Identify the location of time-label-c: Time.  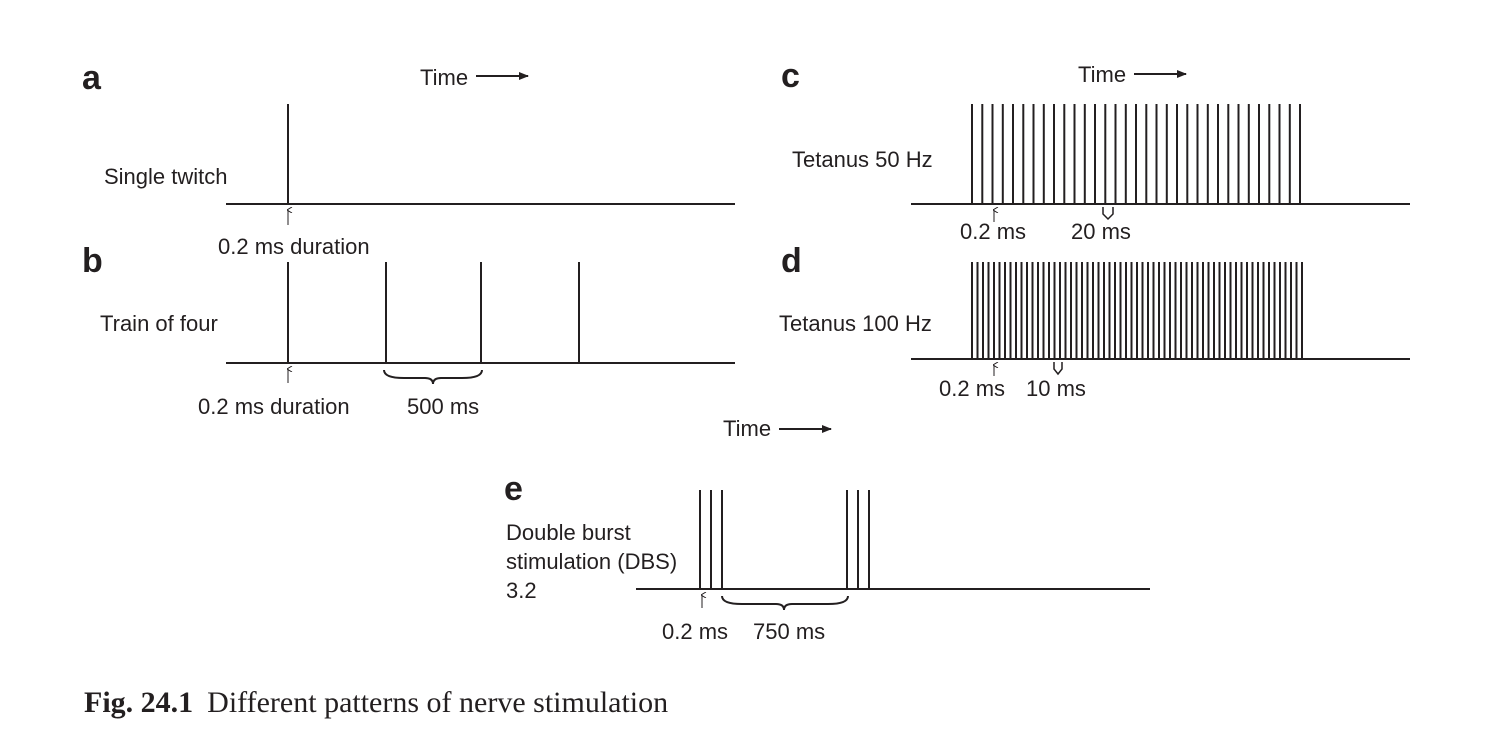
(1102, 74).